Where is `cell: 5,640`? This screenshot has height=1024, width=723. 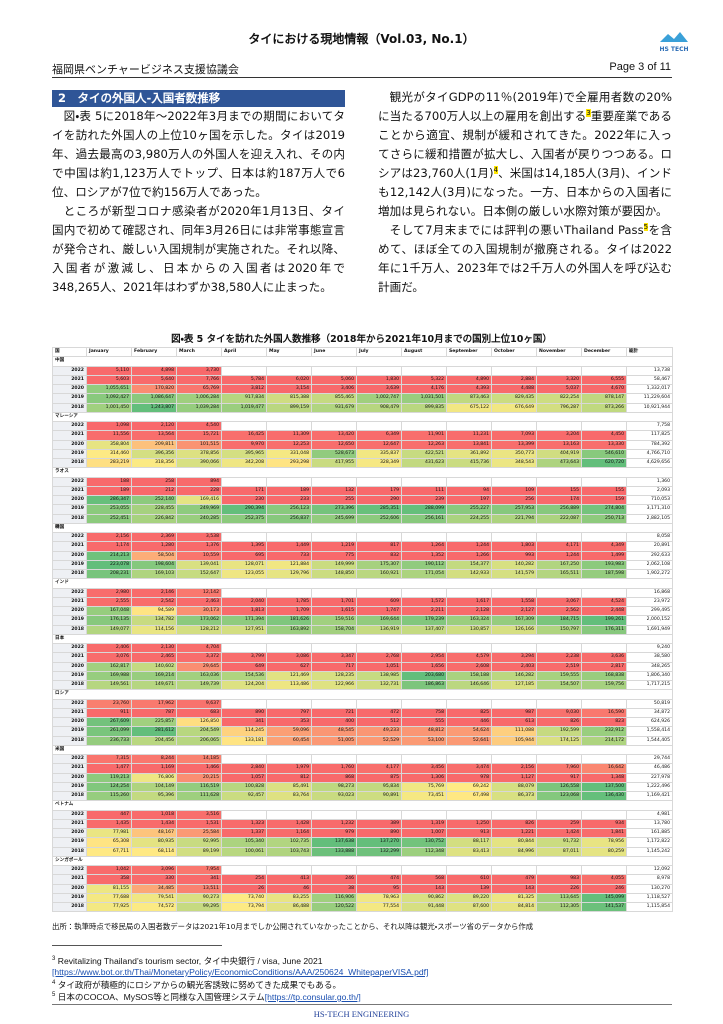
cell: 5,640 is located at coordinates (154, 380).